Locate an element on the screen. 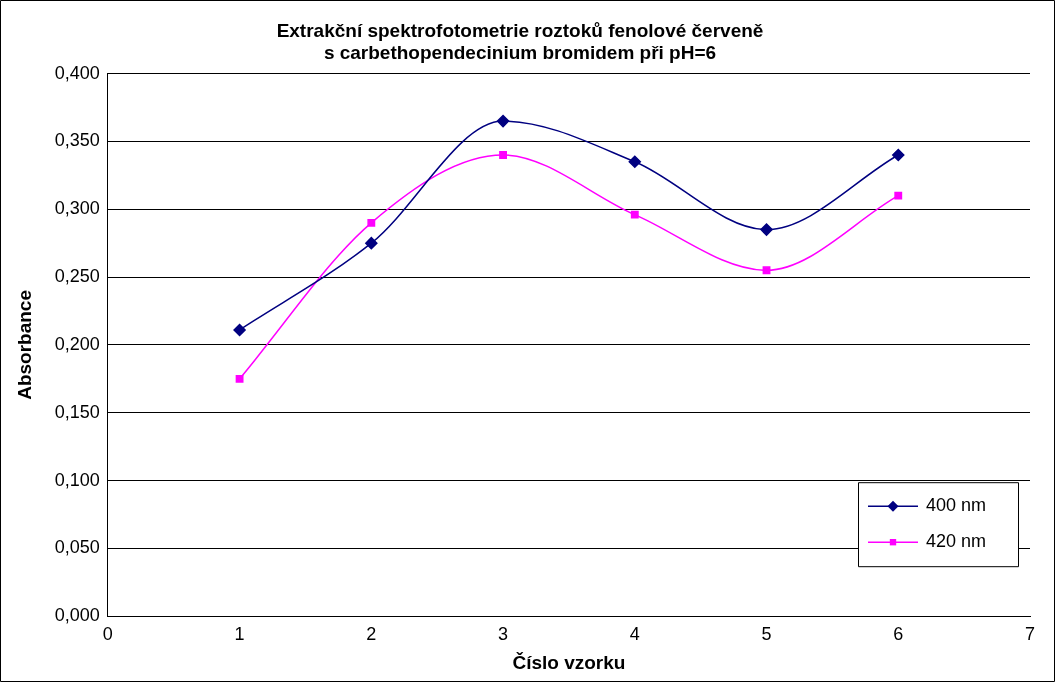  x-tick-label: 6 is located at coordinates (898, 634).